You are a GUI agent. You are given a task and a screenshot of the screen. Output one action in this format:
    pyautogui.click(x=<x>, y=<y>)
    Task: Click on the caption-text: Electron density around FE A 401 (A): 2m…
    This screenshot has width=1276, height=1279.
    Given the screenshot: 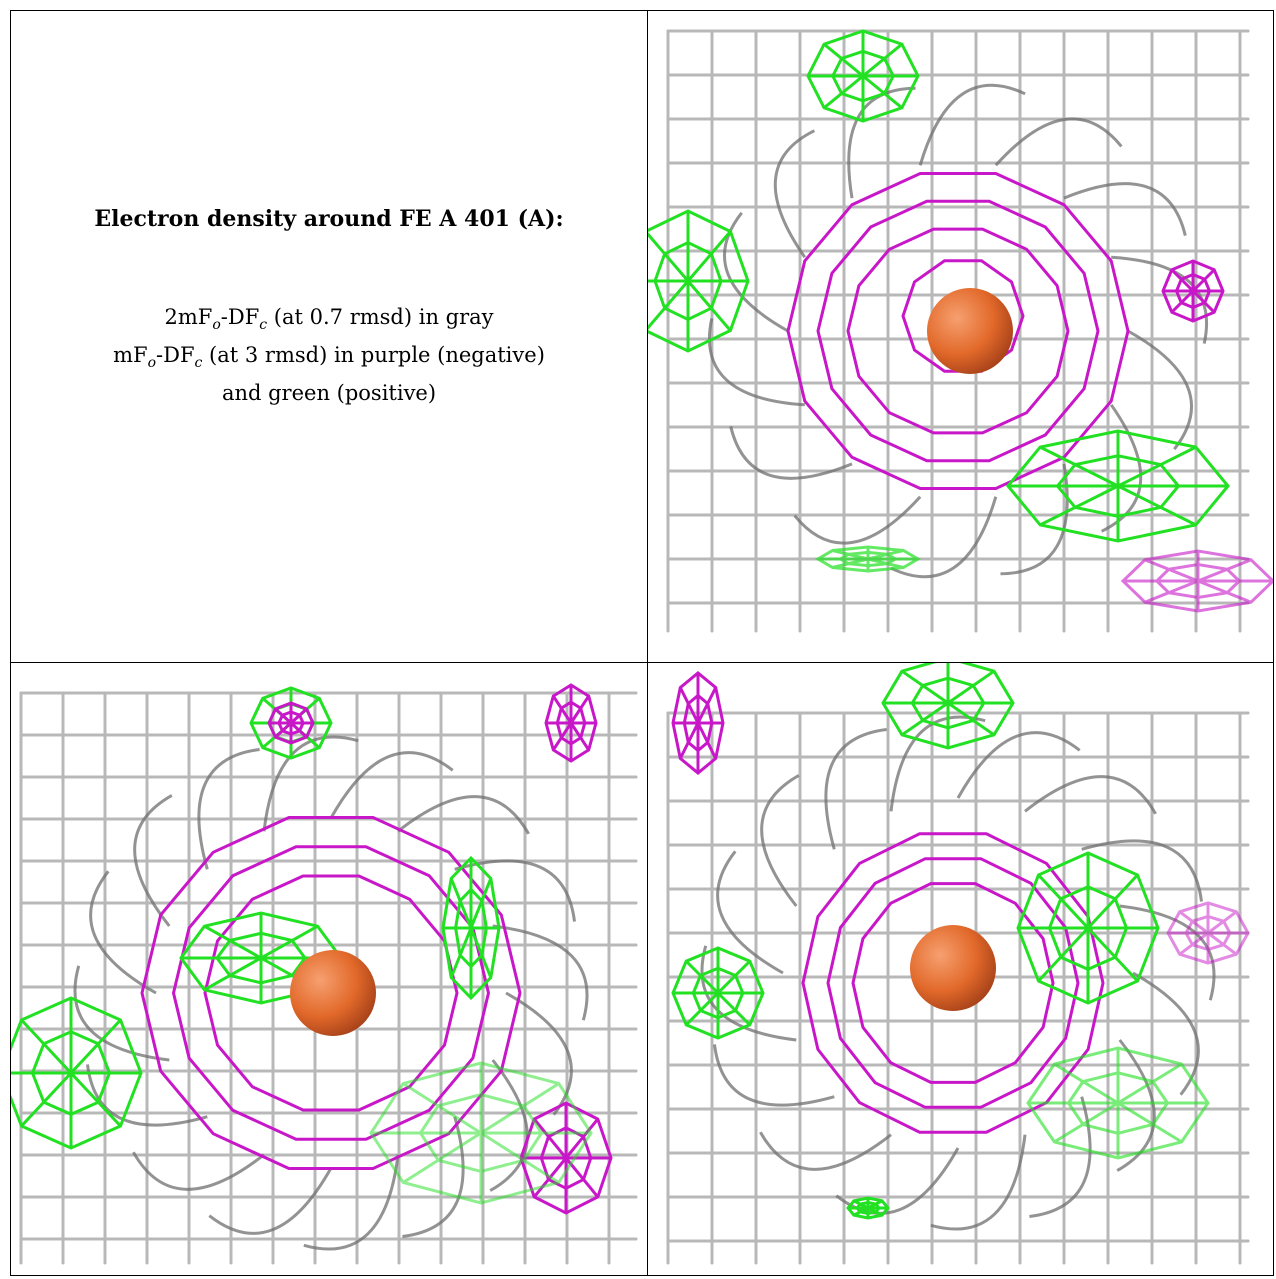 What is the action you would take?
    pyautogui.click(x=329, y=307)
    